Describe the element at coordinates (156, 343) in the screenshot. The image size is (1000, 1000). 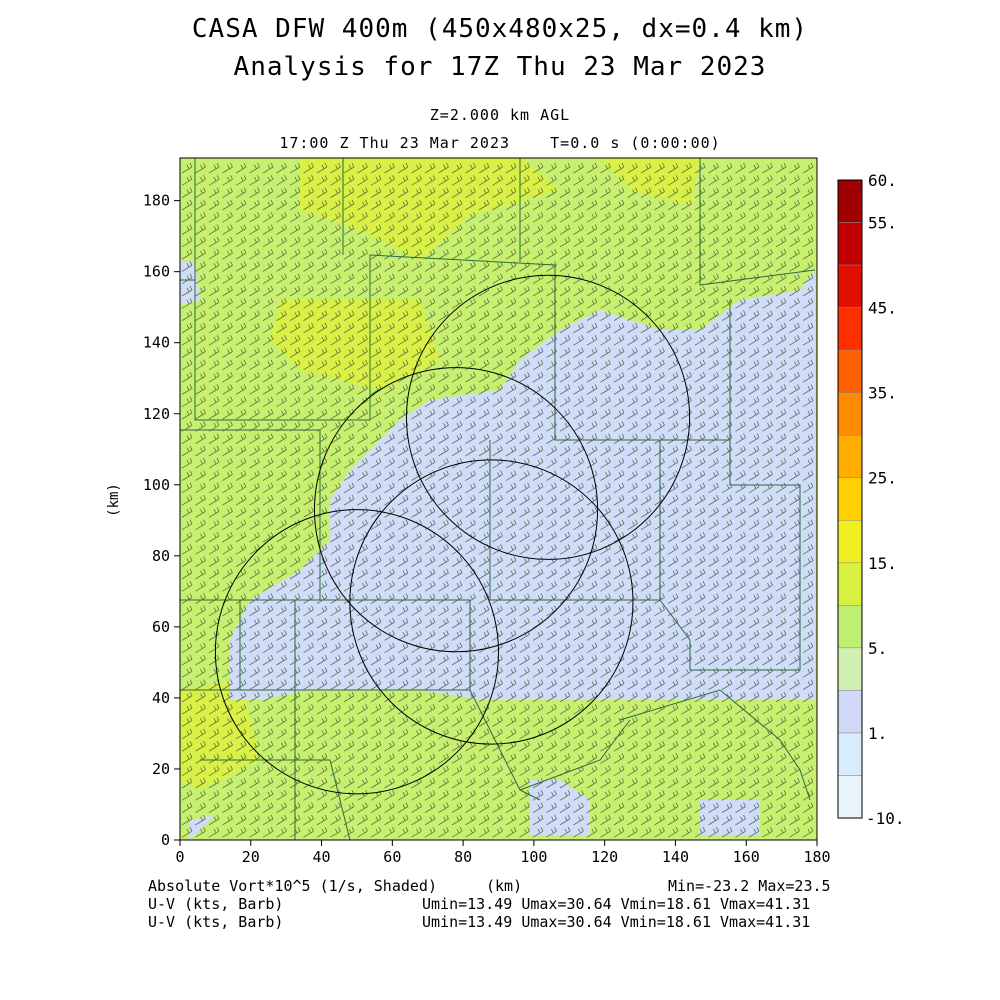
I see `y-tick-label-7: 140` at that location.